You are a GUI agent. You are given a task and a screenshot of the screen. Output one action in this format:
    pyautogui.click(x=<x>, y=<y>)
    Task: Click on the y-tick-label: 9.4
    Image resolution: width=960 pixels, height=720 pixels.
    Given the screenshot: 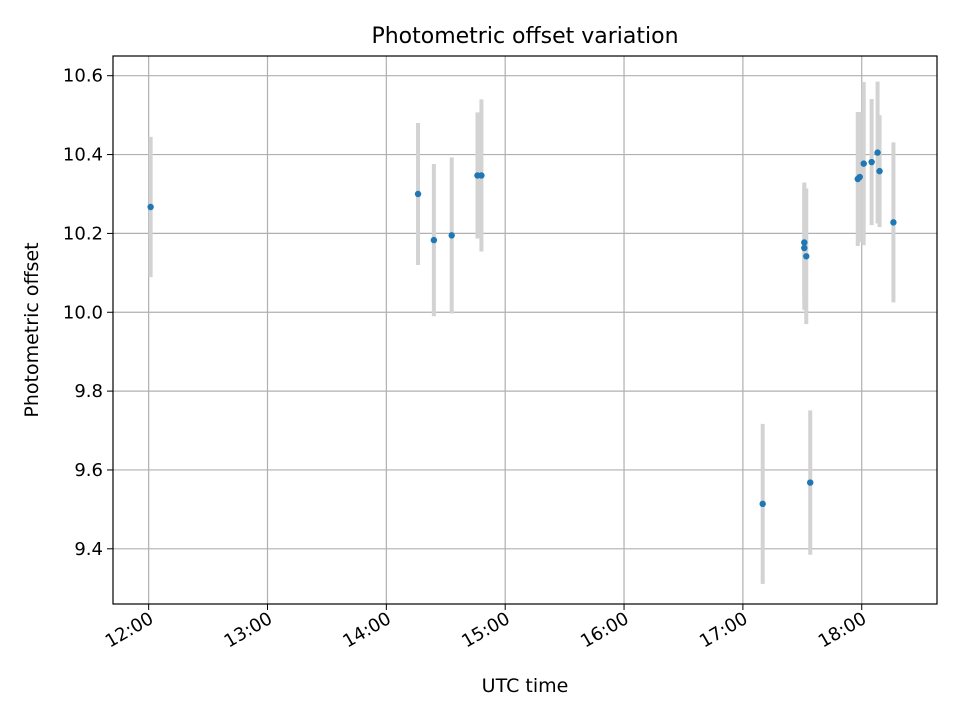 What is the action you would take?
    pyautogui.click(x=88, y=549)
    